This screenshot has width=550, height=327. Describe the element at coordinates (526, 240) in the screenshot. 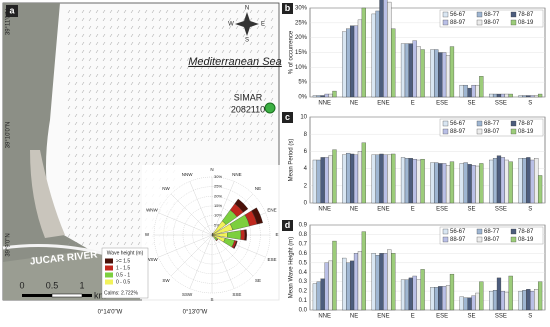

I see `legend-label: 08-19` at that location.